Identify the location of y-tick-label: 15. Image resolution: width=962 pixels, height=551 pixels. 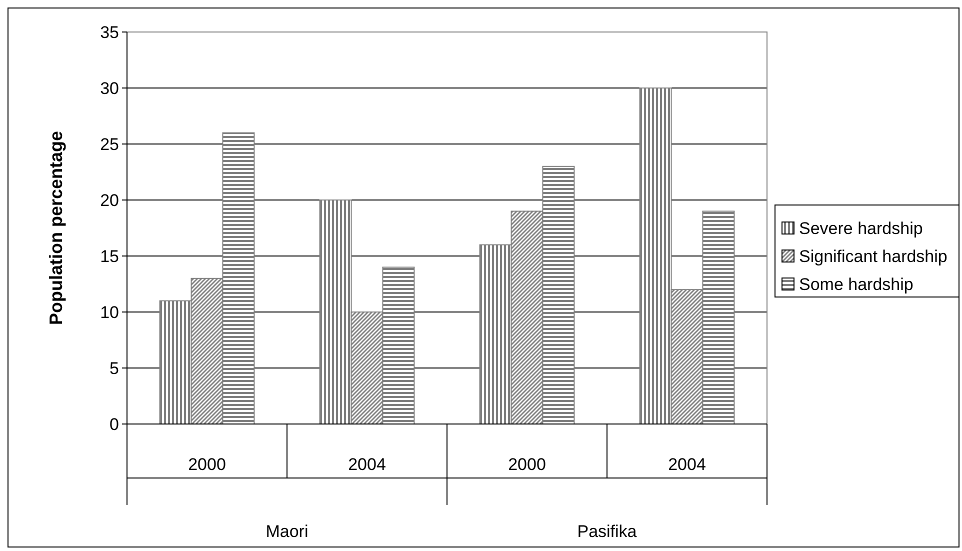
(109, 256).